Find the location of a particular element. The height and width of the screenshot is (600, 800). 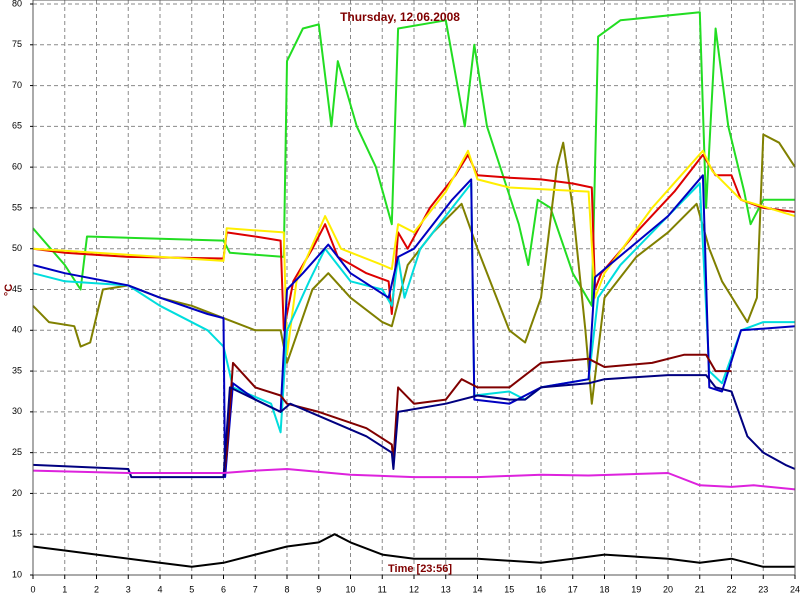

y-tick-label: 75 is located at coordinates (17, 44).